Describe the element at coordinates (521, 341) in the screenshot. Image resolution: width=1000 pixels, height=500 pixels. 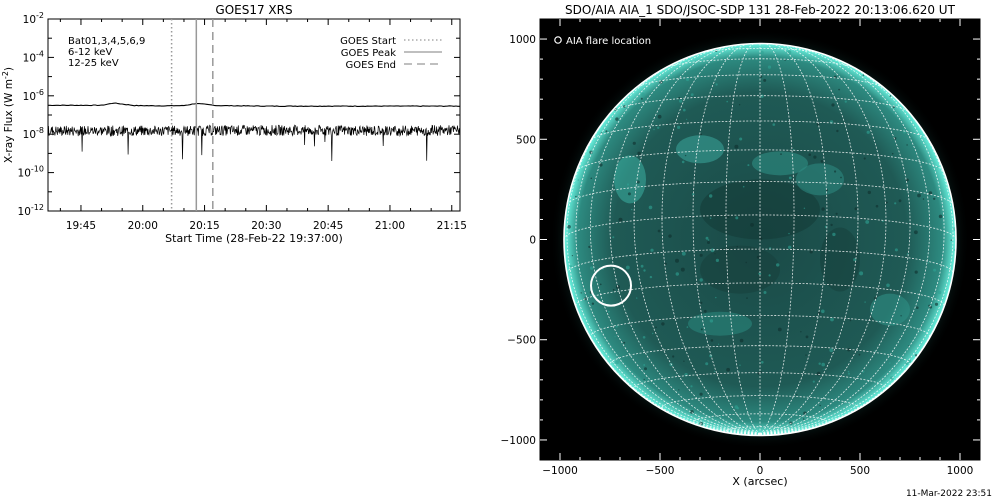
I see `aia-y-tick-label: −500` at that location.